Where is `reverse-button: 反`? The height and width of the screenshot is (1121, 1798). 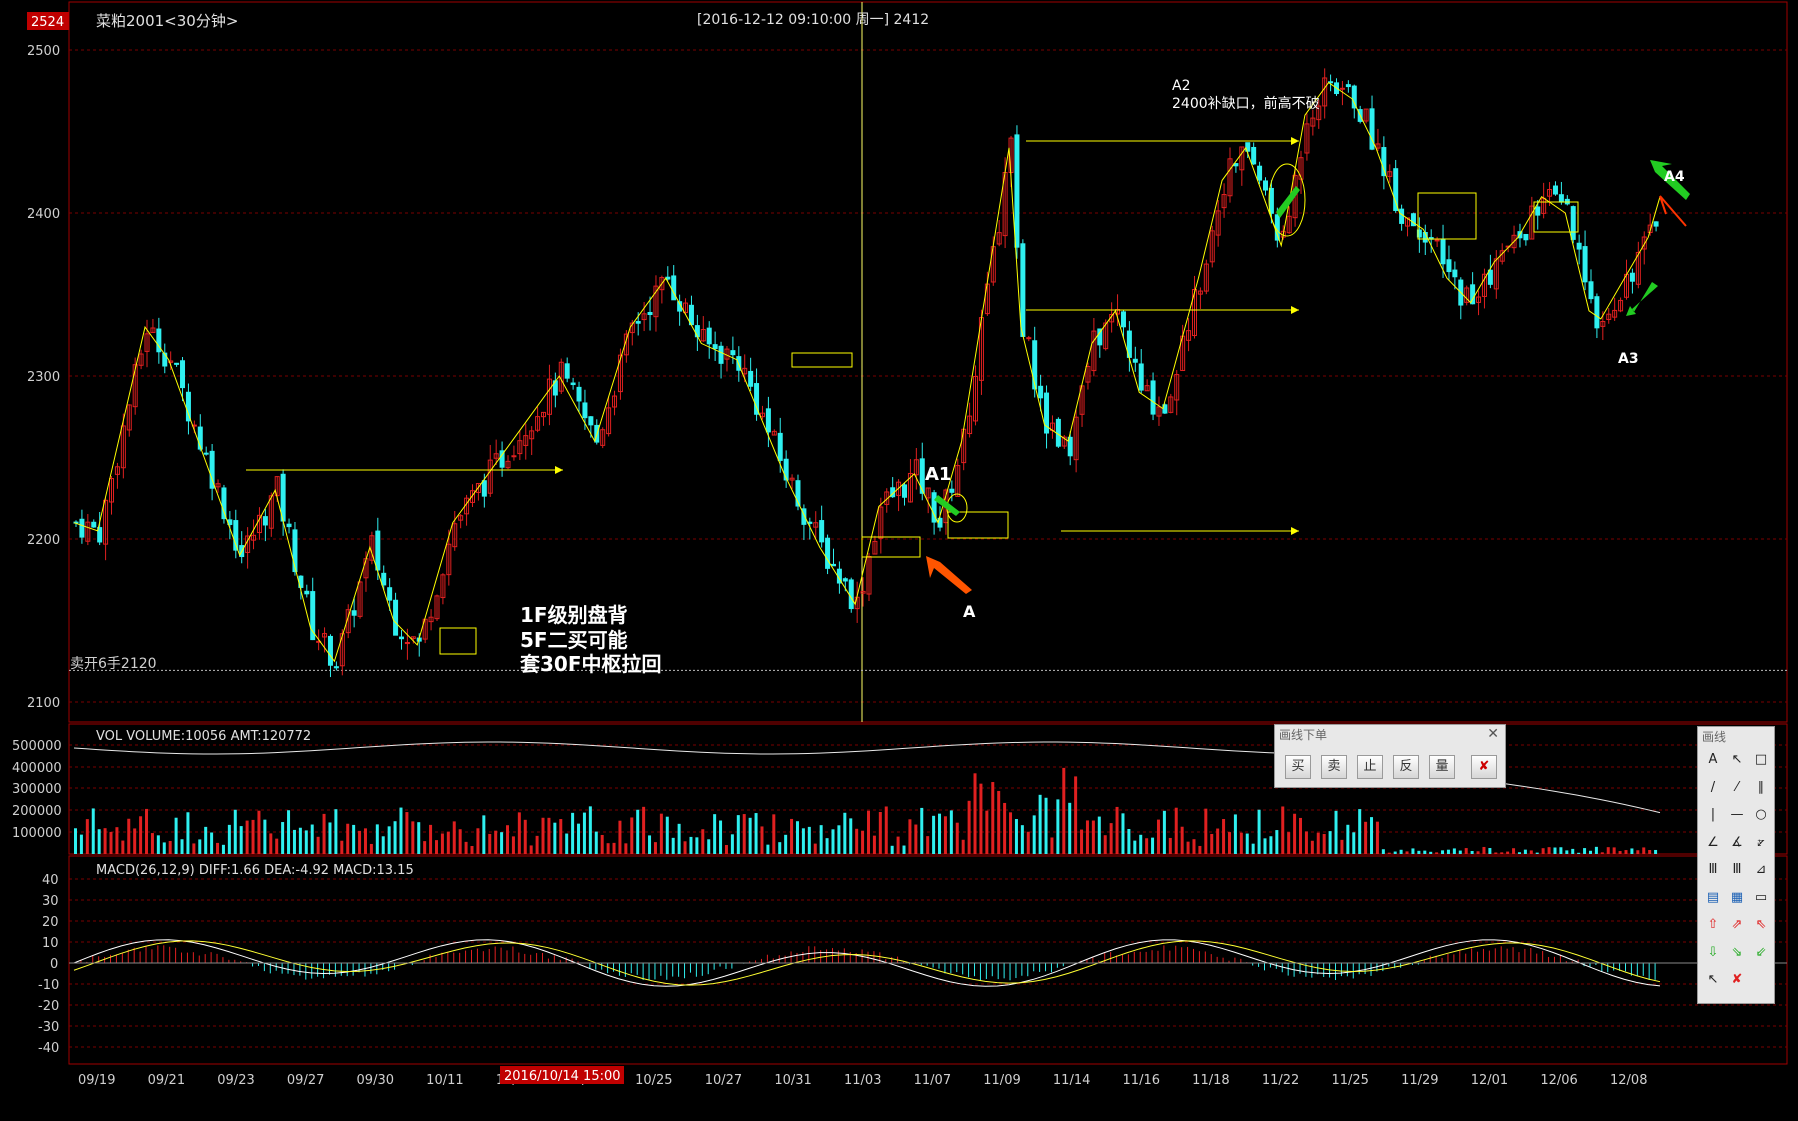
reverse-button: 反 is located at coordinates (1406, 767).